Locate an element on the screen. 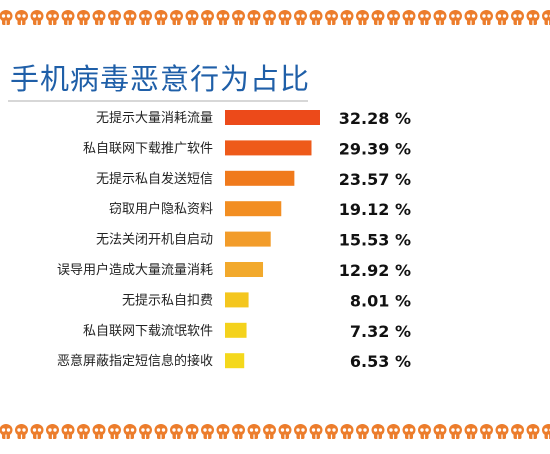  skull-border-bottom is located at coordinates (275, 431).